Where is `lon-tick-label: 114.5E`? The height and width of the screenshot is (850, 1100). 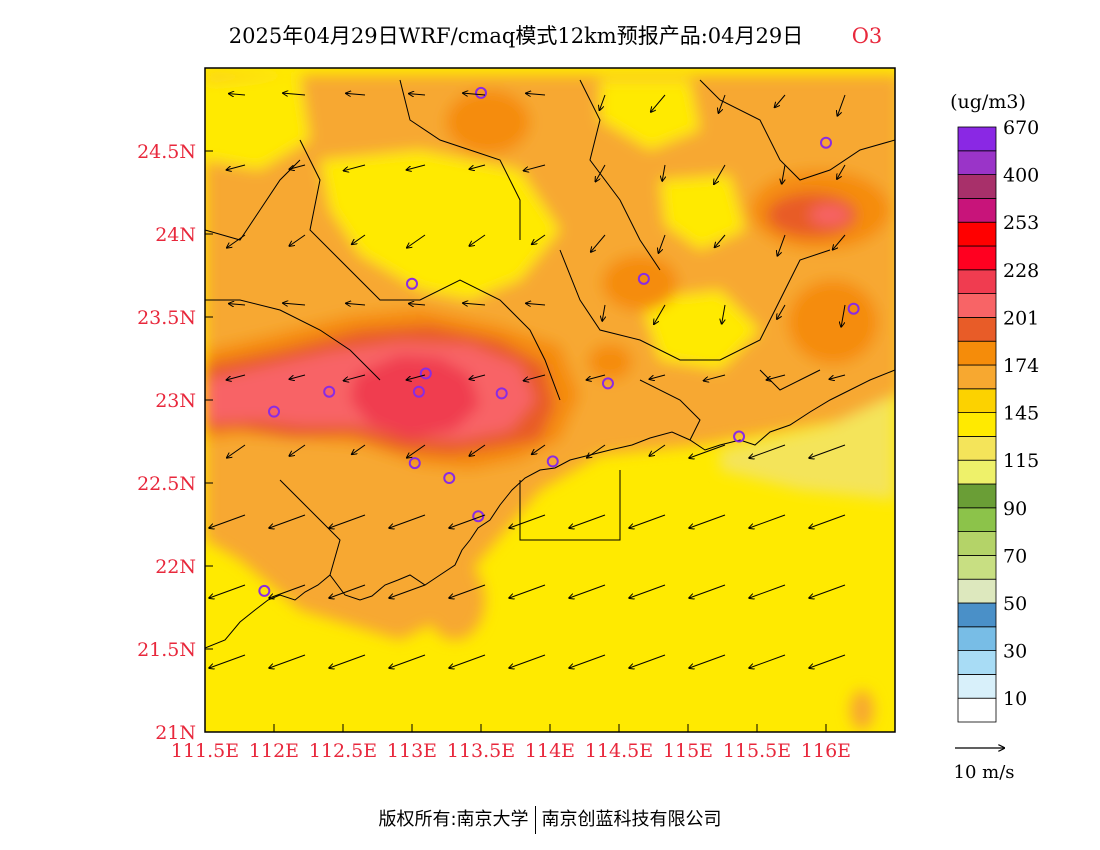 lon-tick-label: 114.5E is located at coordinates (619, 751).